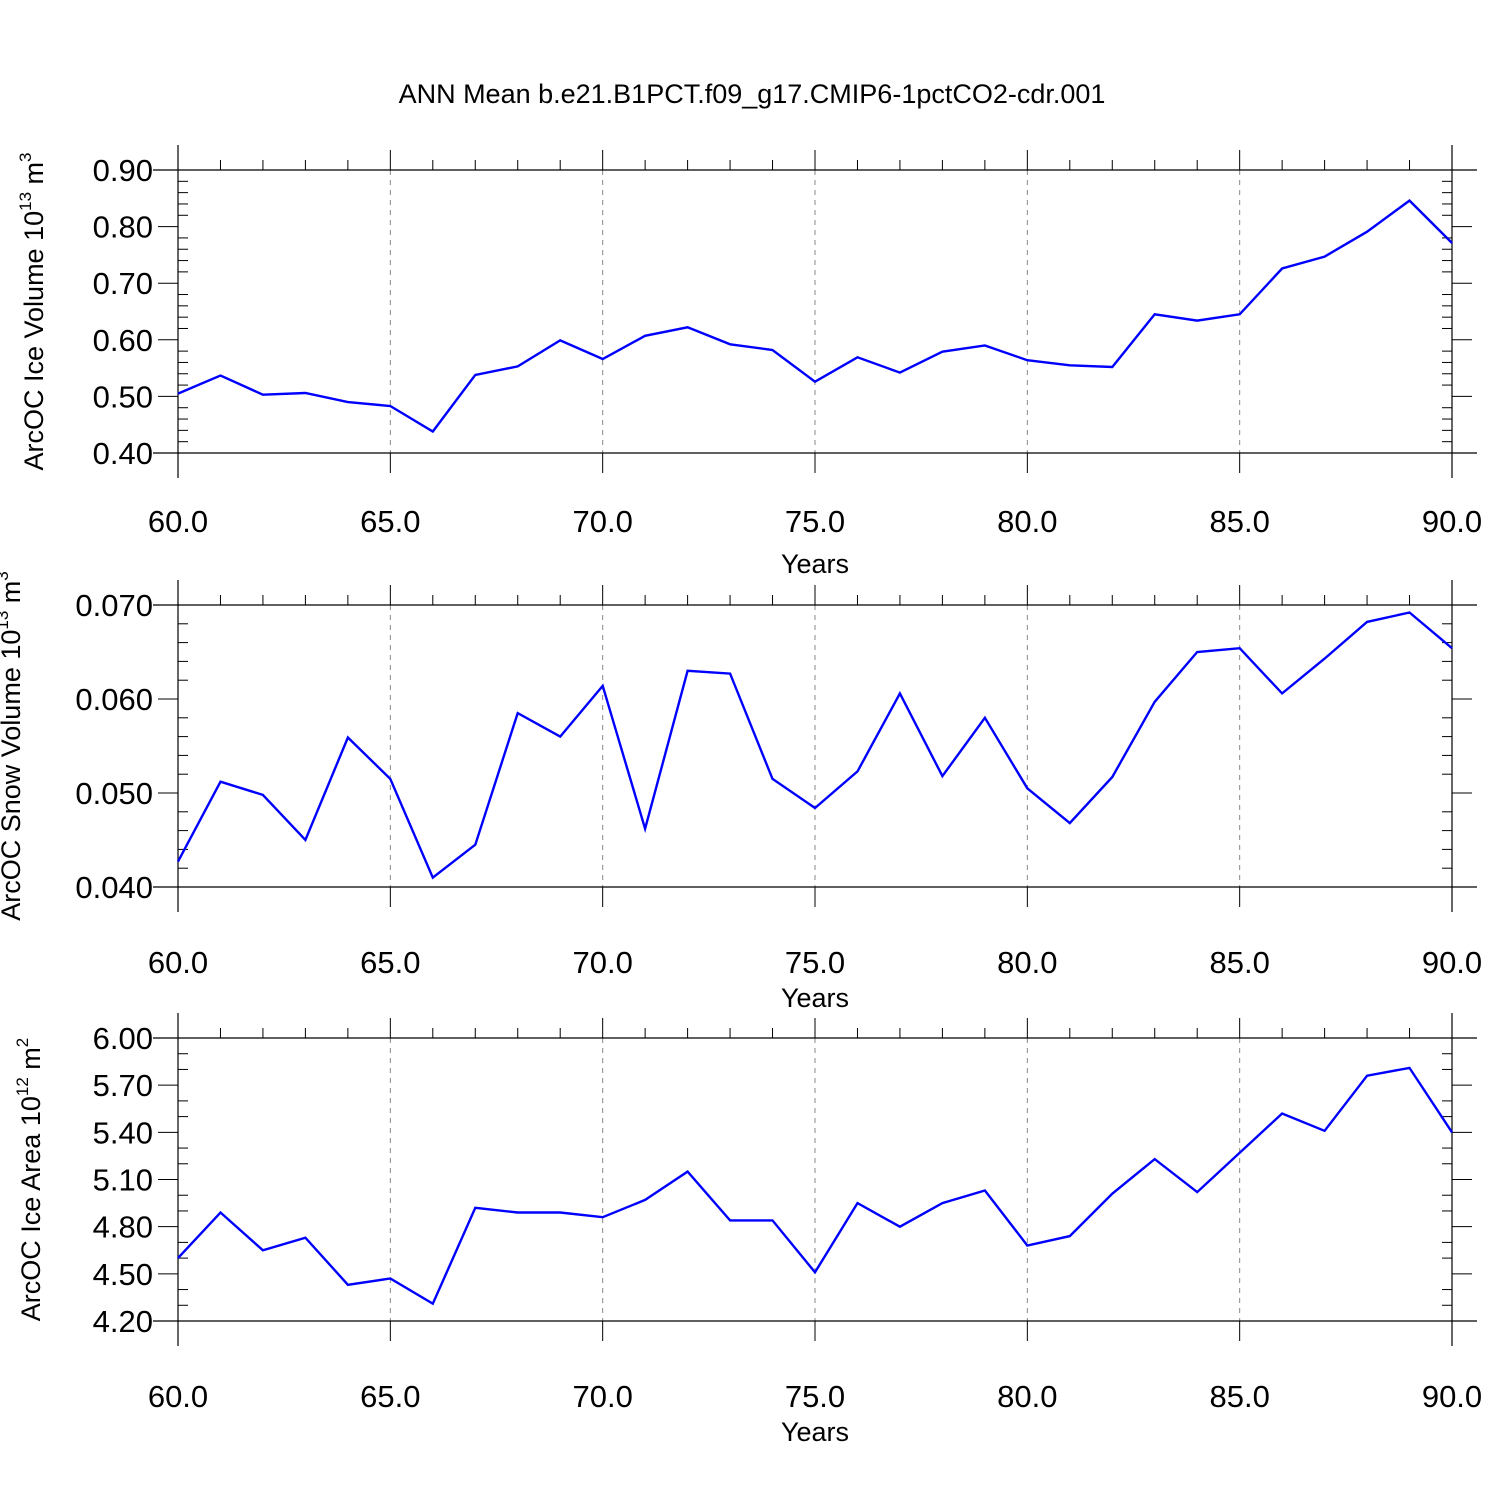 The width and height of the screenshot is (1500, 1500). What do you see at coordinates (1239, 962) in the screenshot?
I see `snow-volume-x-tick-label: 85.0` at bounding box center [1239, 962].